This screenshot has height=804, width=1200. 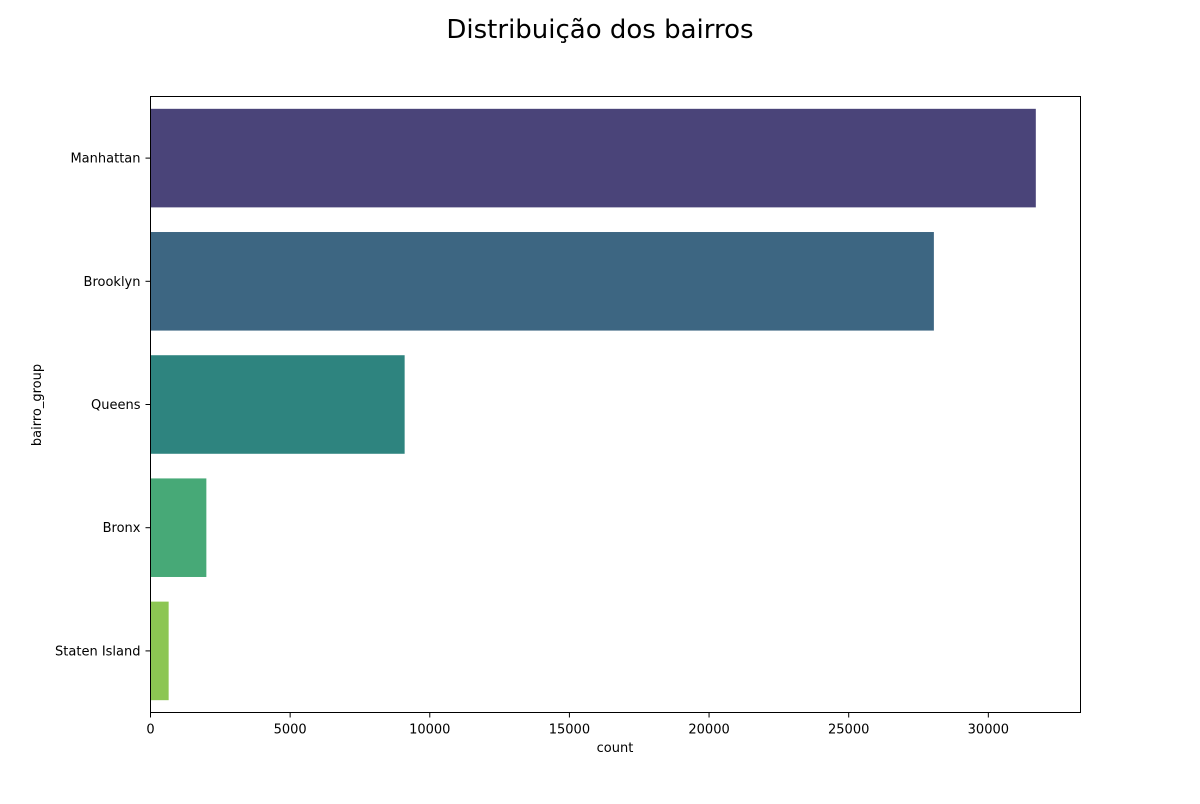 I want to click on bar-brooklyn, so click(x=542, y=281).